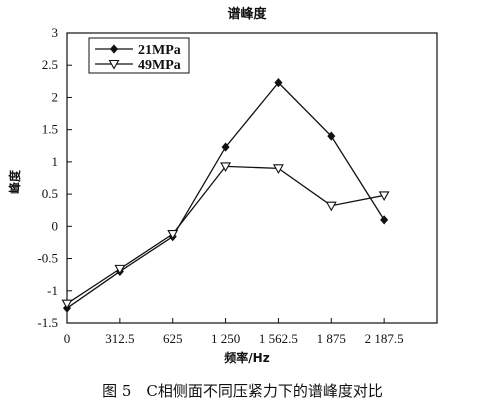 The height and width of the screenshot is (411, 485). Describe the element at coordinates (278, 338) in the screenshot. I see `x-tick-label: 1 562.5` at that location.